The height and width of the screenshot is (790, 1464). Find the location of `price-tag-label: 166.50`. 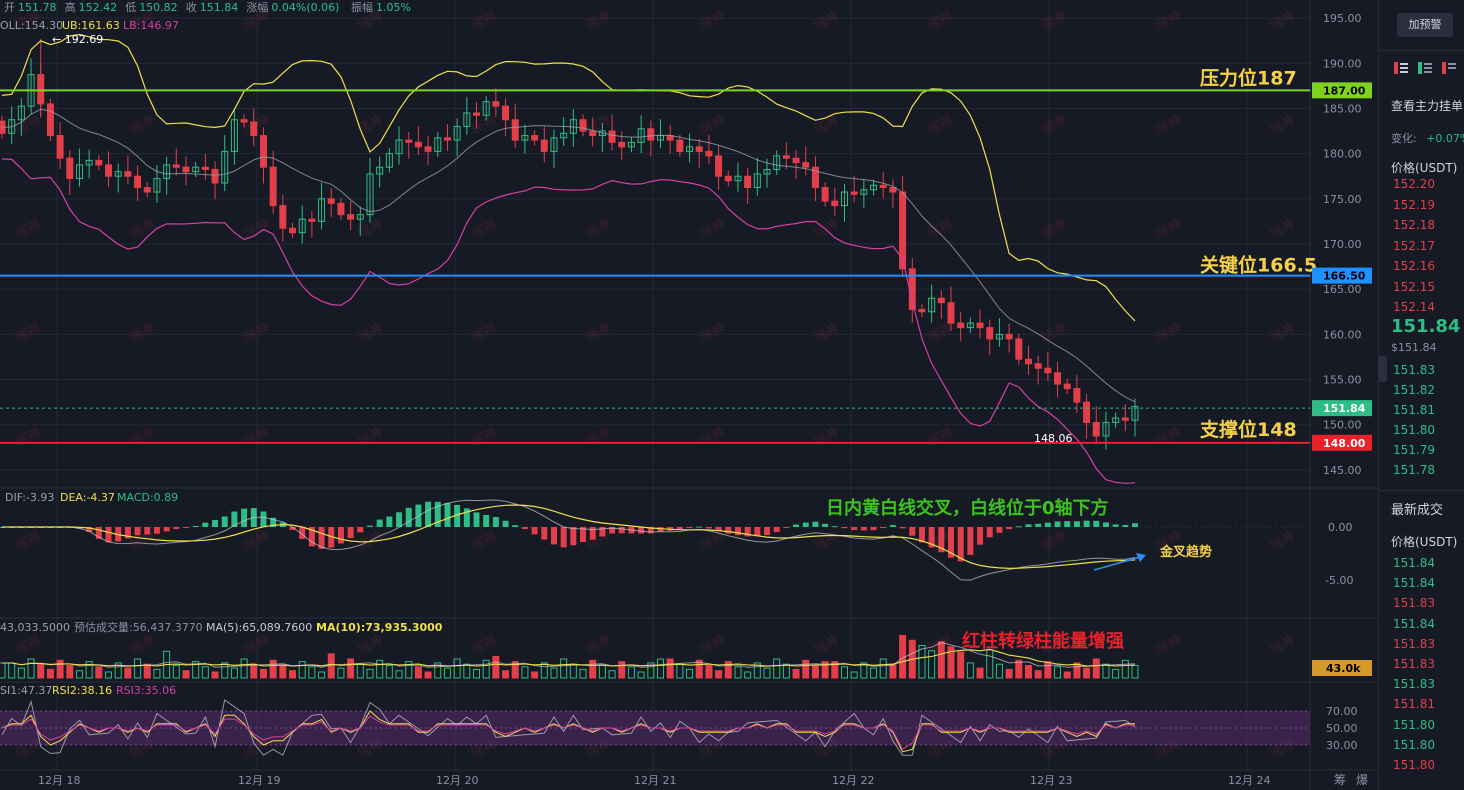

price-tag-label: 166.50 is located at coordinates (1344, 276).